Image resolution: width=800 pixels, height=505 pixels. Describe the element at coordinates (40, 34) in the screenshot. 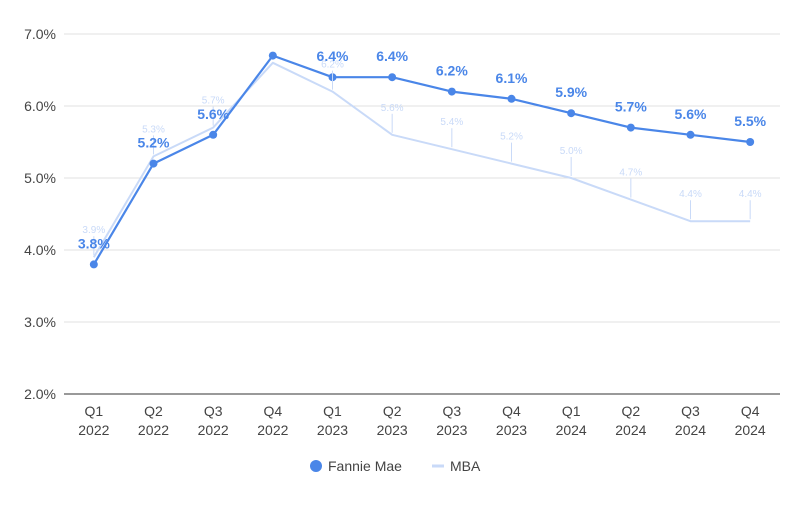

I see `y-tick-label: 7.0%` at that location.